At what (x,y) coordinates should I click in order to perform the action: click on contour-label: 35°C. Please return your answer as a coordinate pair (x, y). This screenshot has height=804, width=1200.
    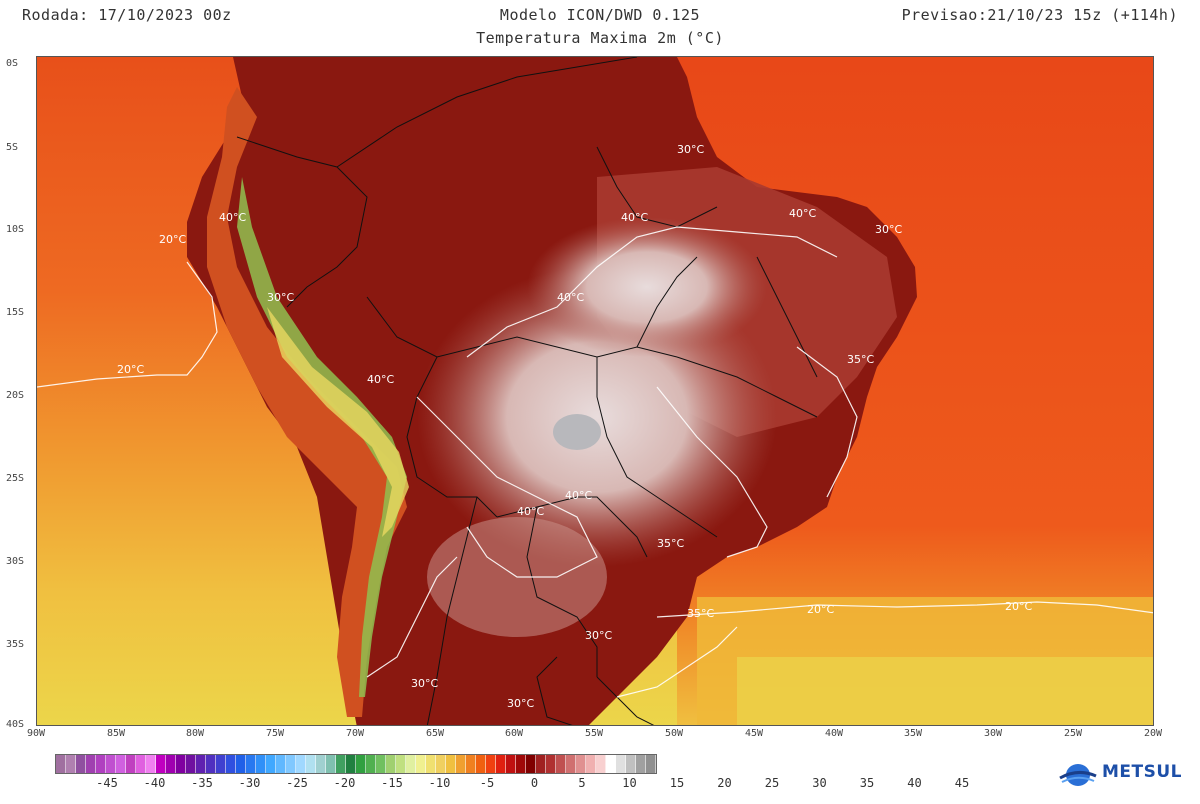
    Looking at the image, I should click on (700, 613).